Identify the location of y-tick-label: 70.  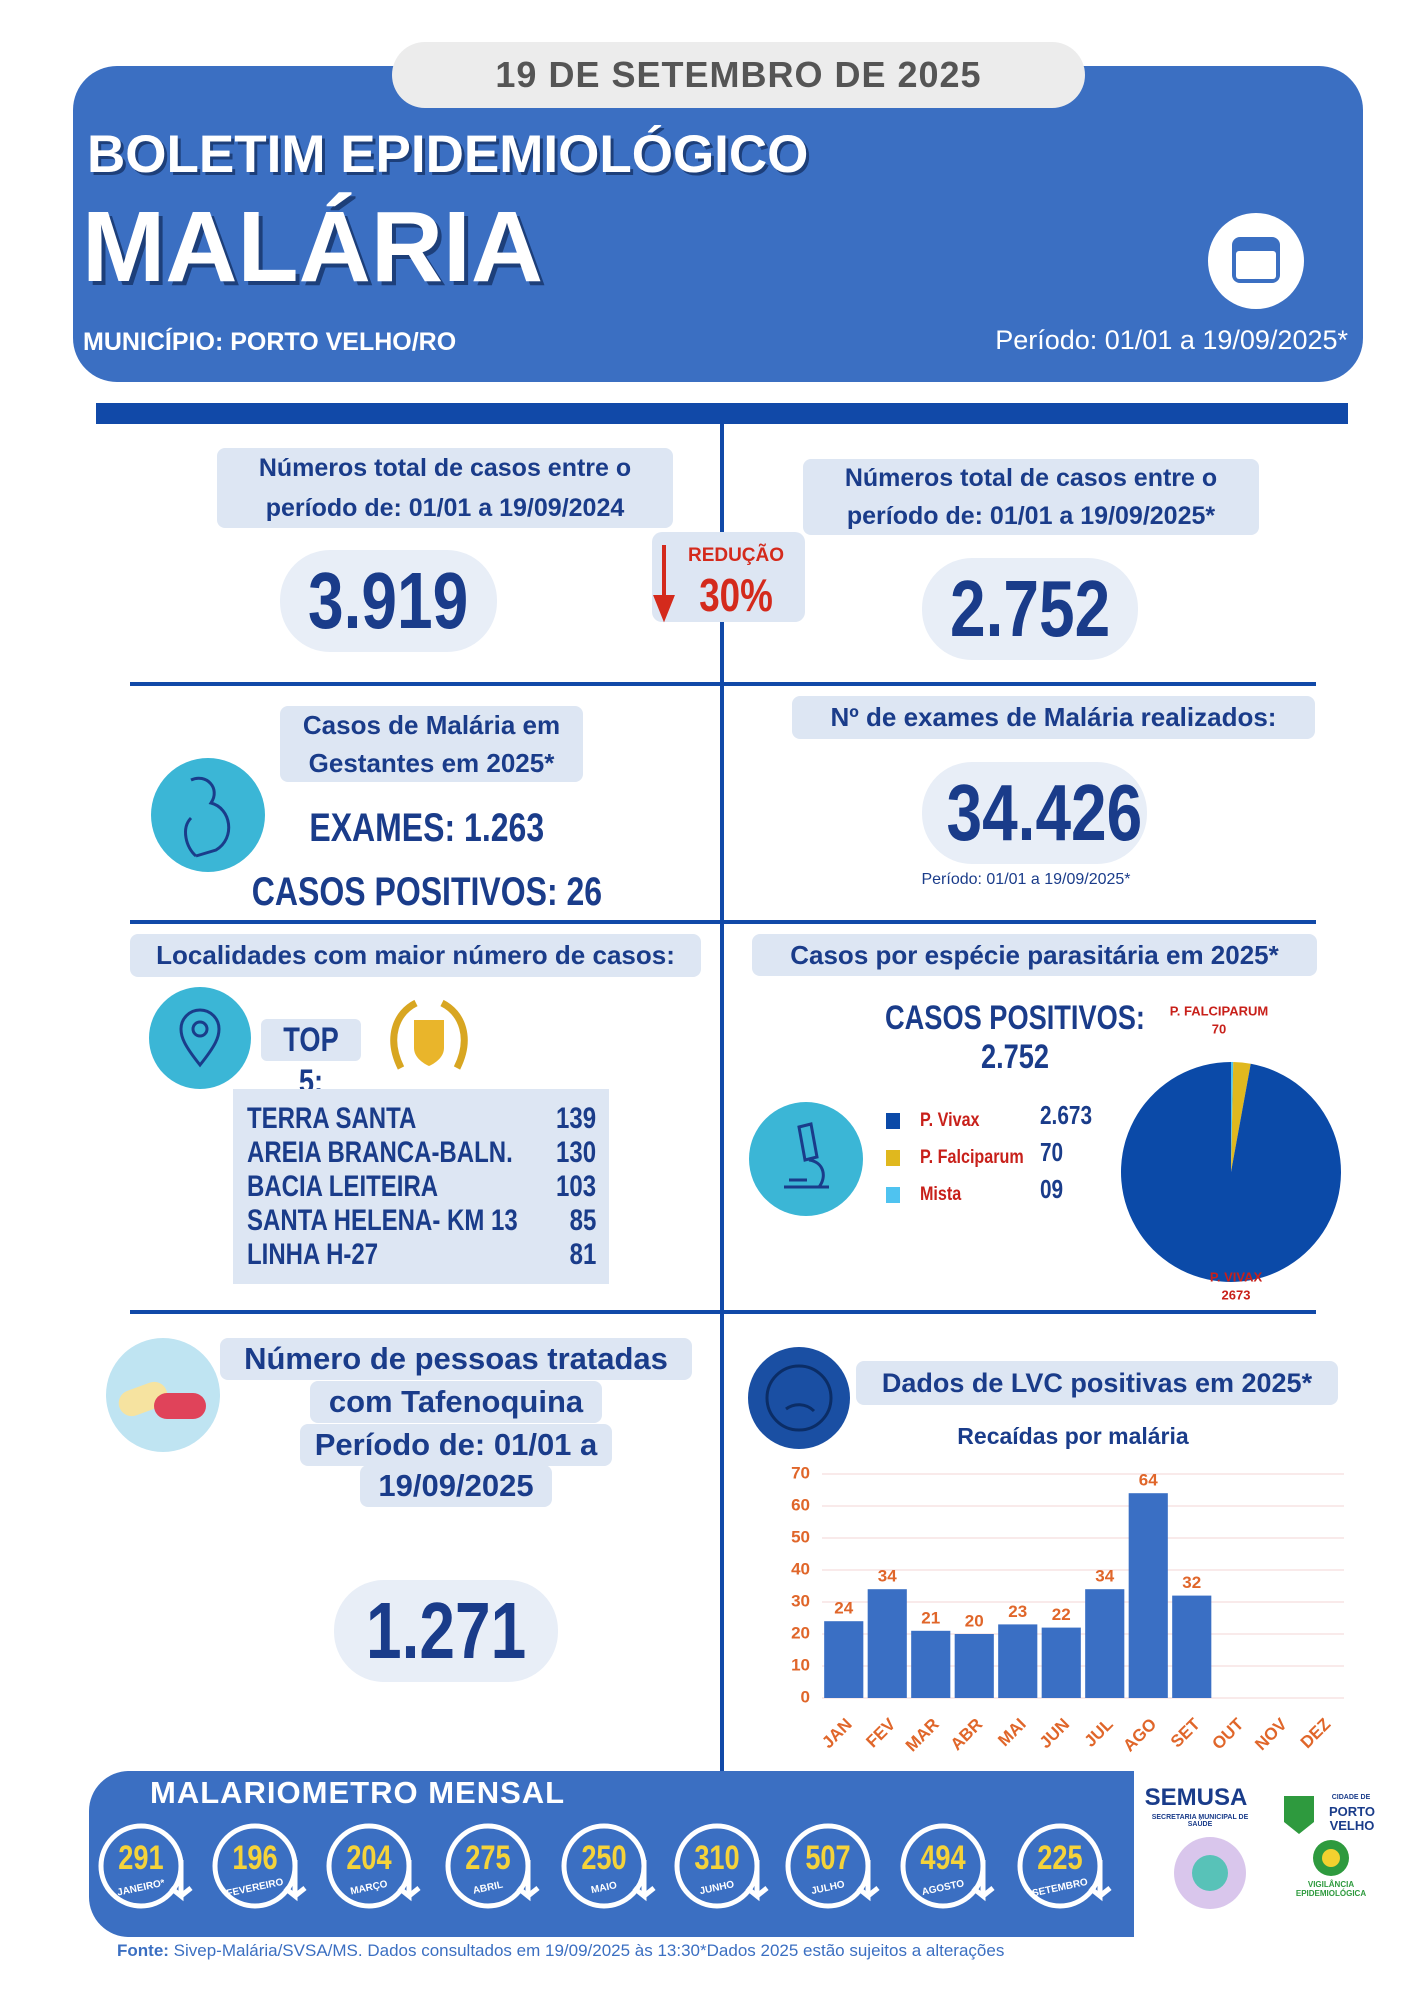
(800, 1472).